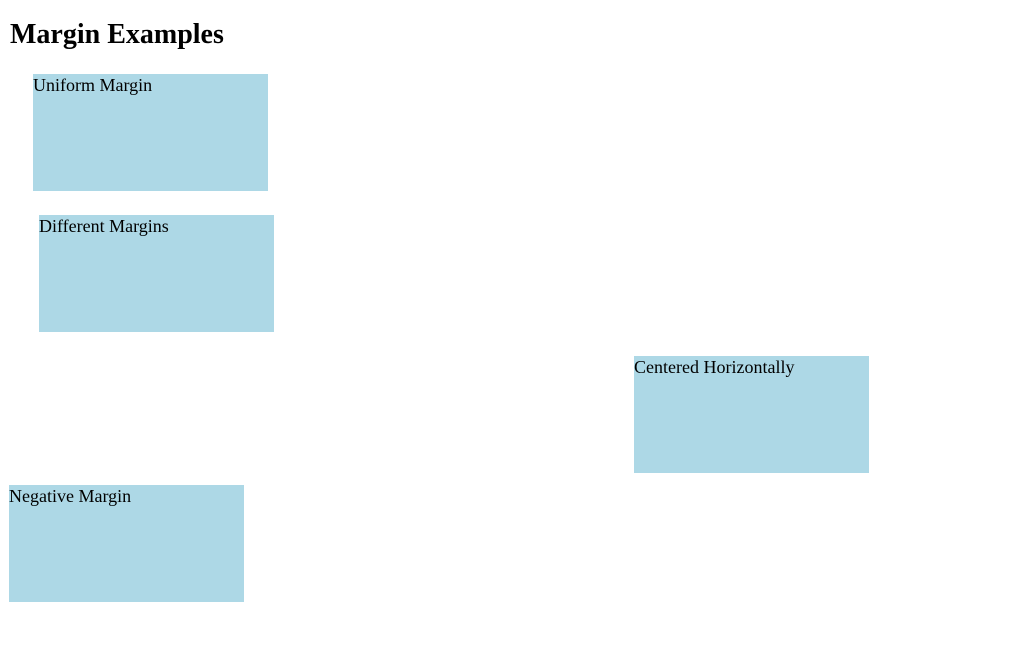  What do you see at coordinates (156, 273) in the screenshot?
I see `margin-box: Different Margins` at bounding box center [156, 273].